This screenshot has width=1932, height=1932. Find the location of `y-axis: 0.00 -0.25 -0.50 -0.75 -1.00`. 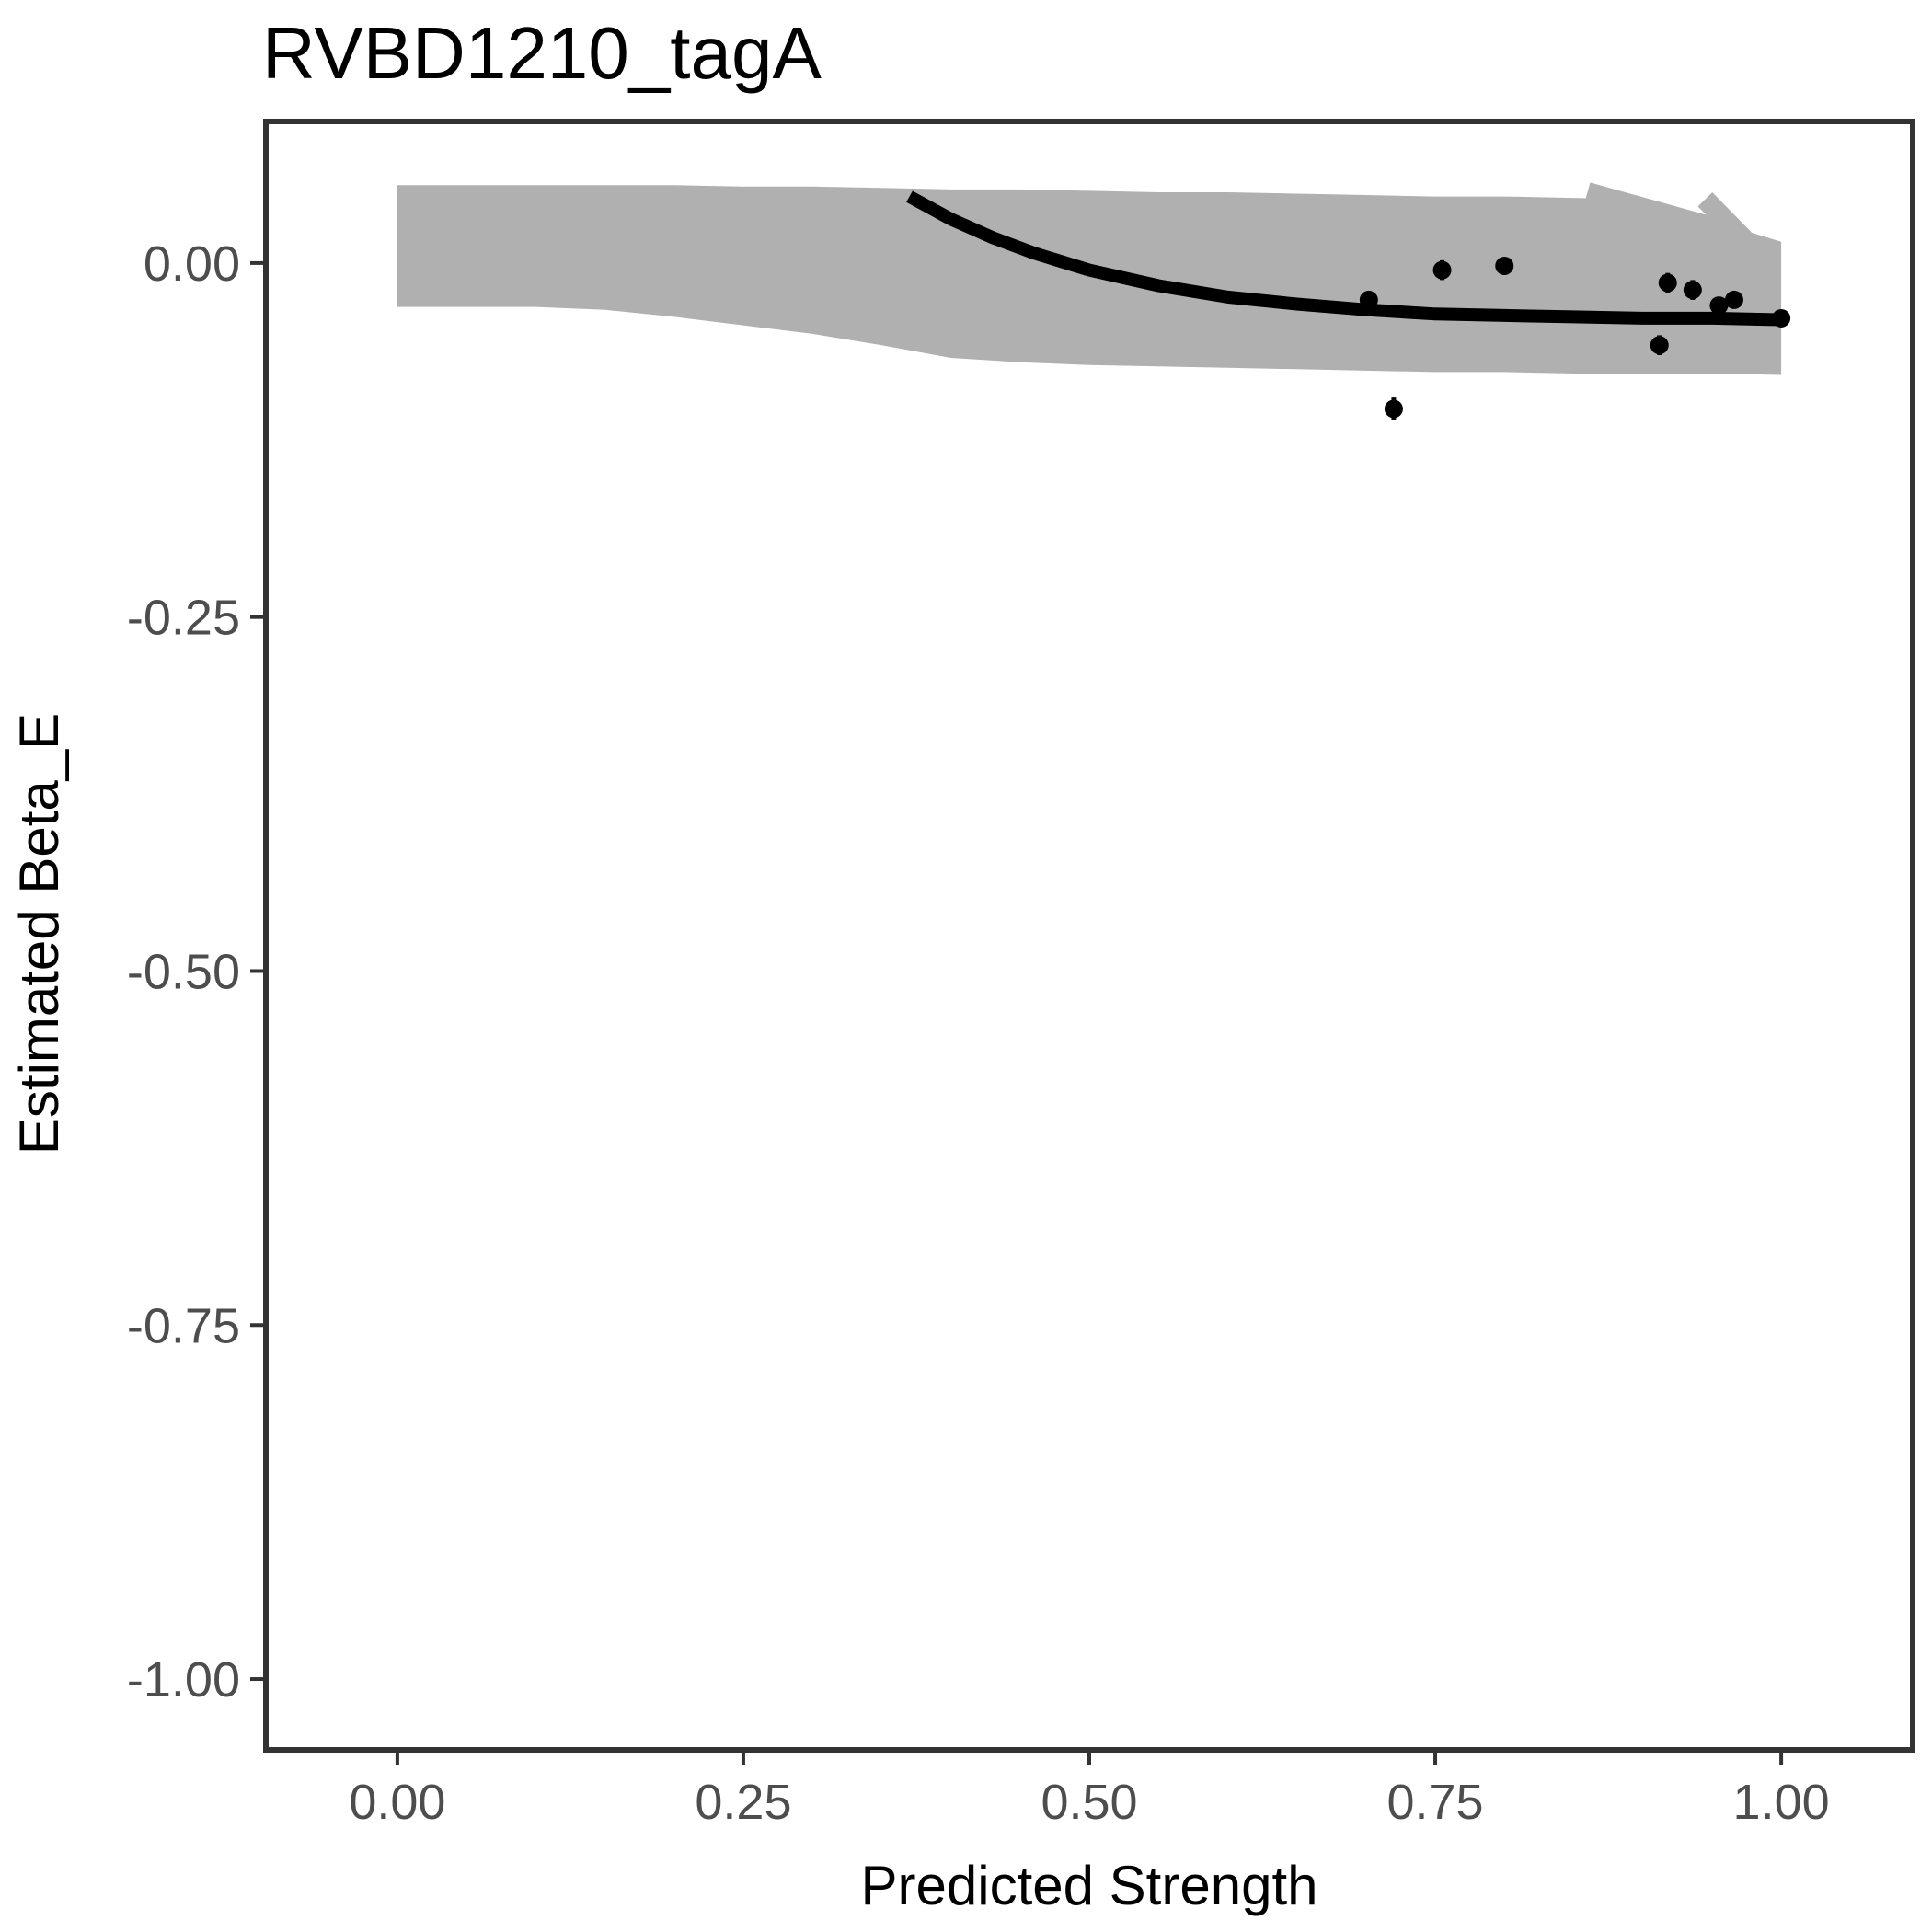

y-axis: 0.00 -0.25 -0.50 -0.75 -1.00 is located at coordinates (195, 972).